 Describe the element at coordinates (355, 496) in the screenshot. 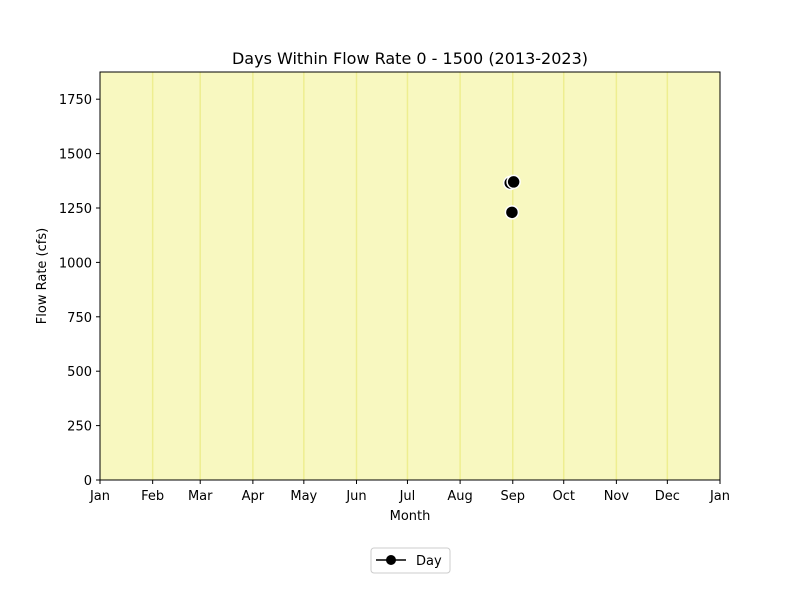

I see `x-tick-label: Jun` at that location.